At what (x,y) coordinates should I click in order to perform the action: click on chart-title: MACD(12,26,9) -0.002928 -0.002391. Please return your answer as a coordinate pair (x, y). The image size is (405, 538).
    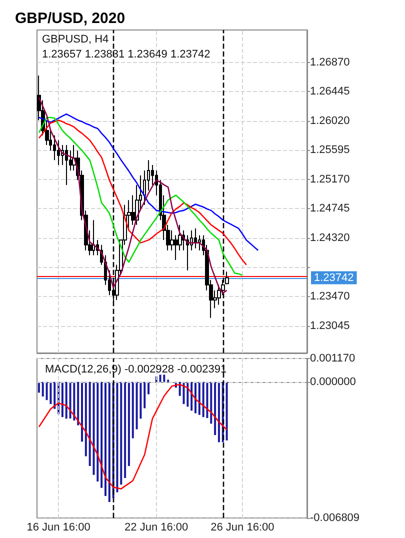
    Looking at the image, I should click on (136, 370).